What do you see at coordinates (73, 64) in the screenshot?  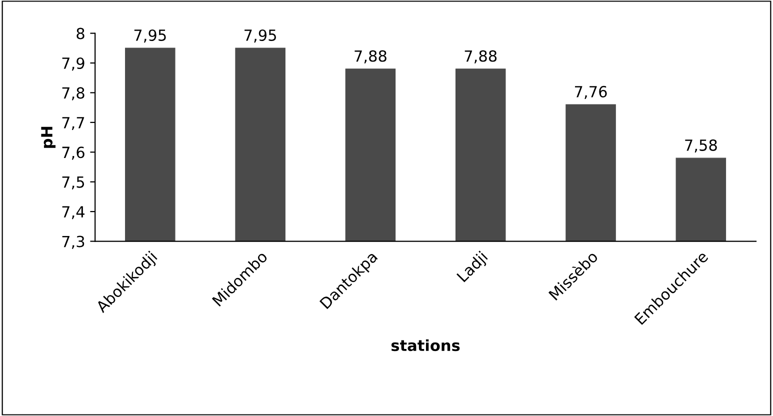 I see `y-tick-label: 7,9` at bounding box center [73, 64].